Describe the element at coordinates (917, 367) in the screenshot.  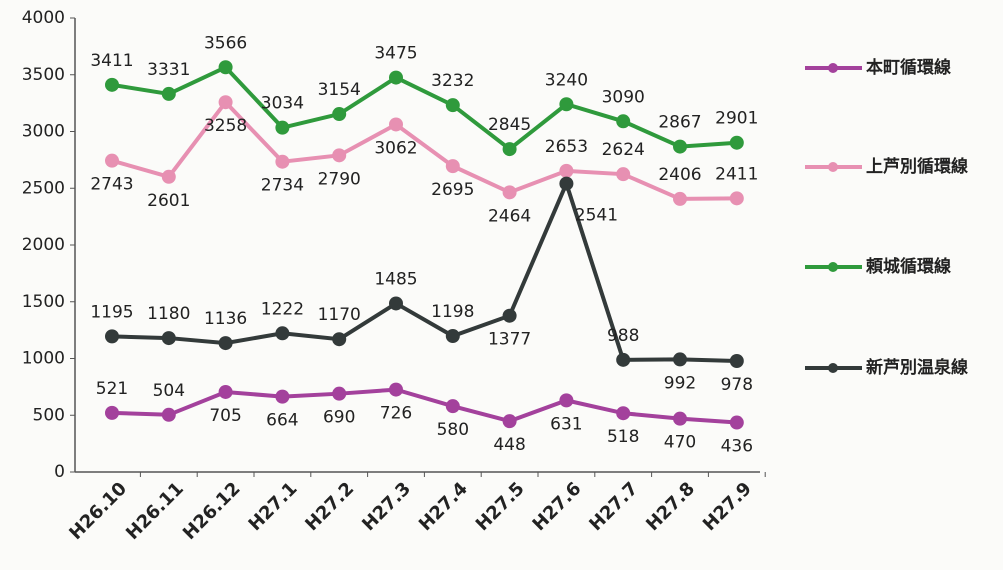
I see `legend-label: 新芦別温泉線` at that location.